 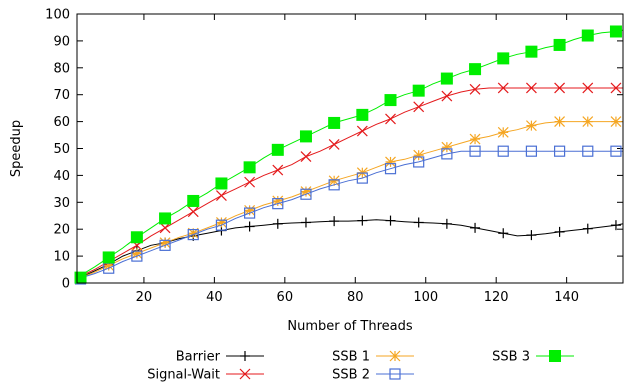 I want to click on legend-entry-barrier: Barrier, so click(x=220, y=357).